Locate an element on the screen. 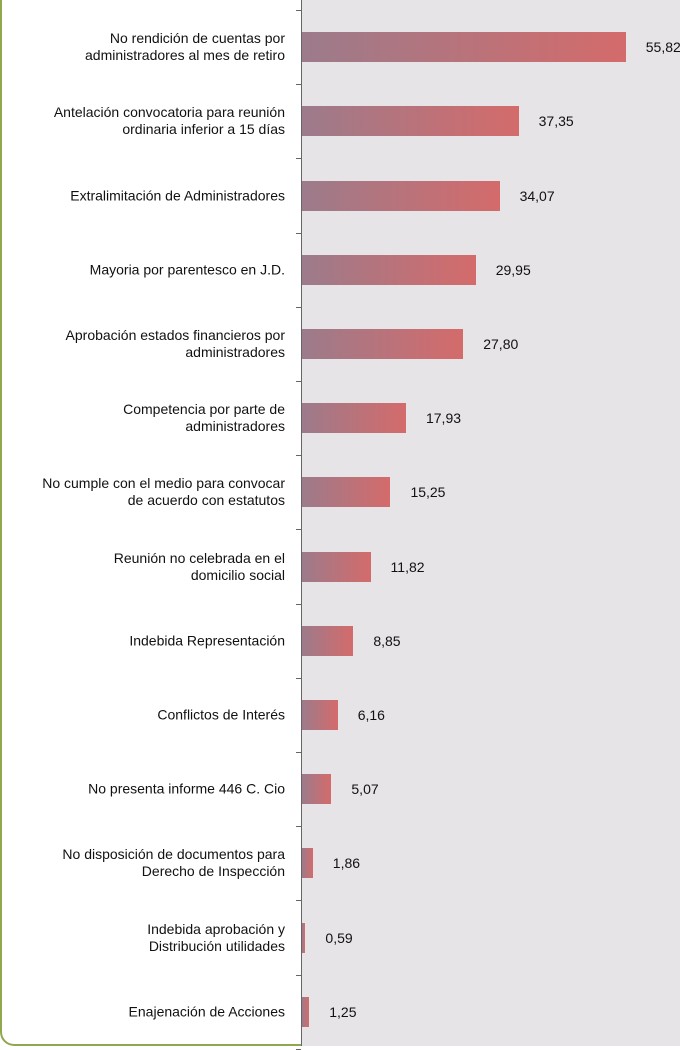 Image resolution: width=680 pixels, height=1050 pixels. value-label: 11,82 is located at coordinates (407, 566).